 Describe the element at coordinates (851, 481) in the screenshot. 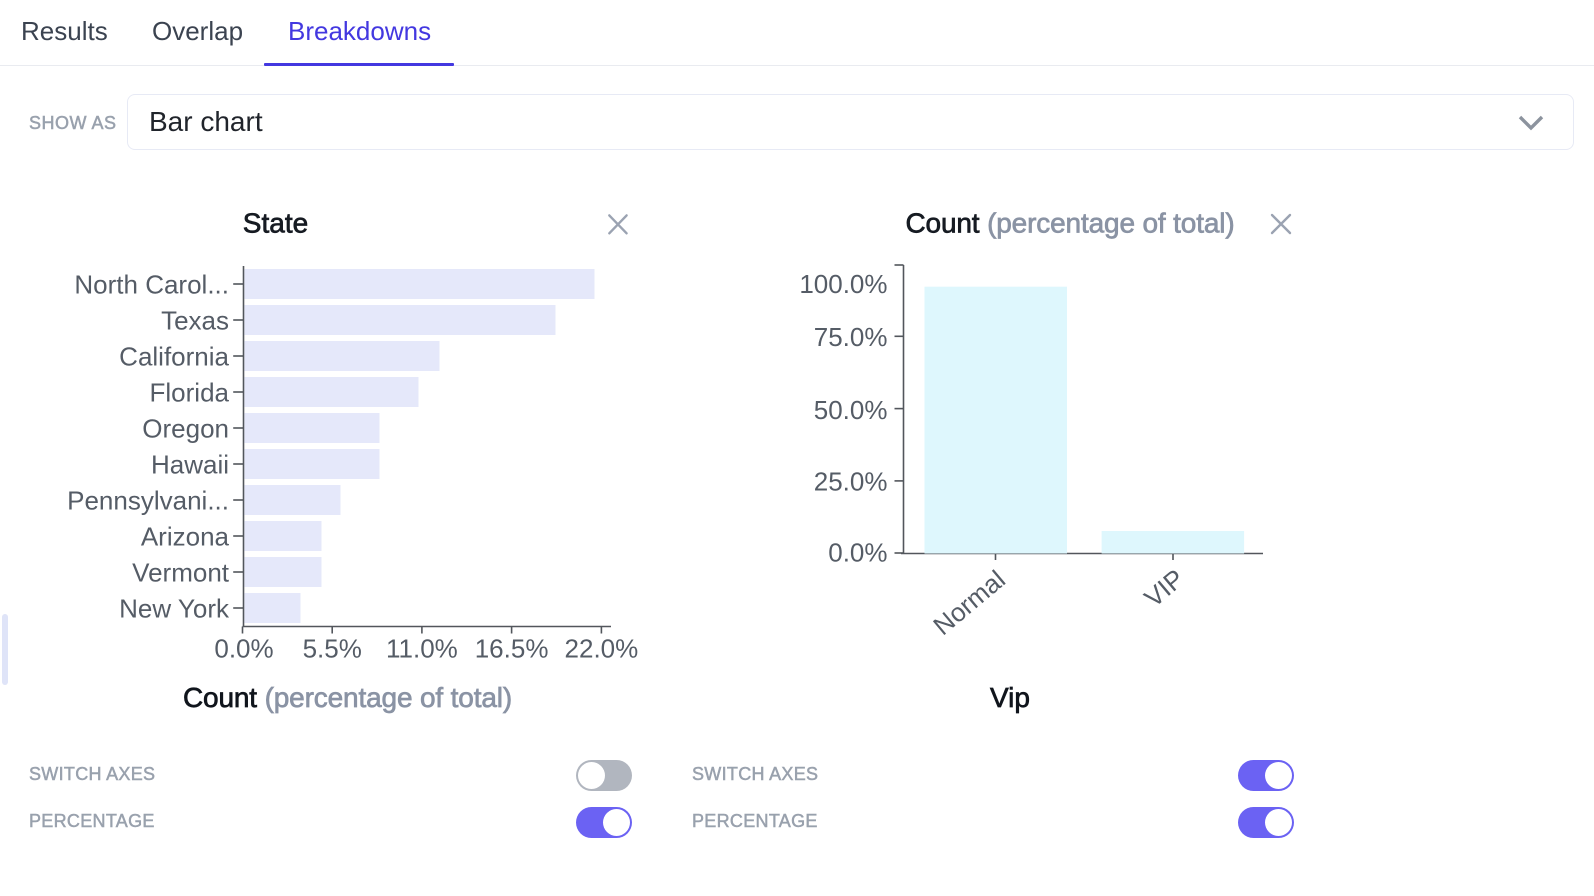

I see `svg-text: 25.0%` at that location.